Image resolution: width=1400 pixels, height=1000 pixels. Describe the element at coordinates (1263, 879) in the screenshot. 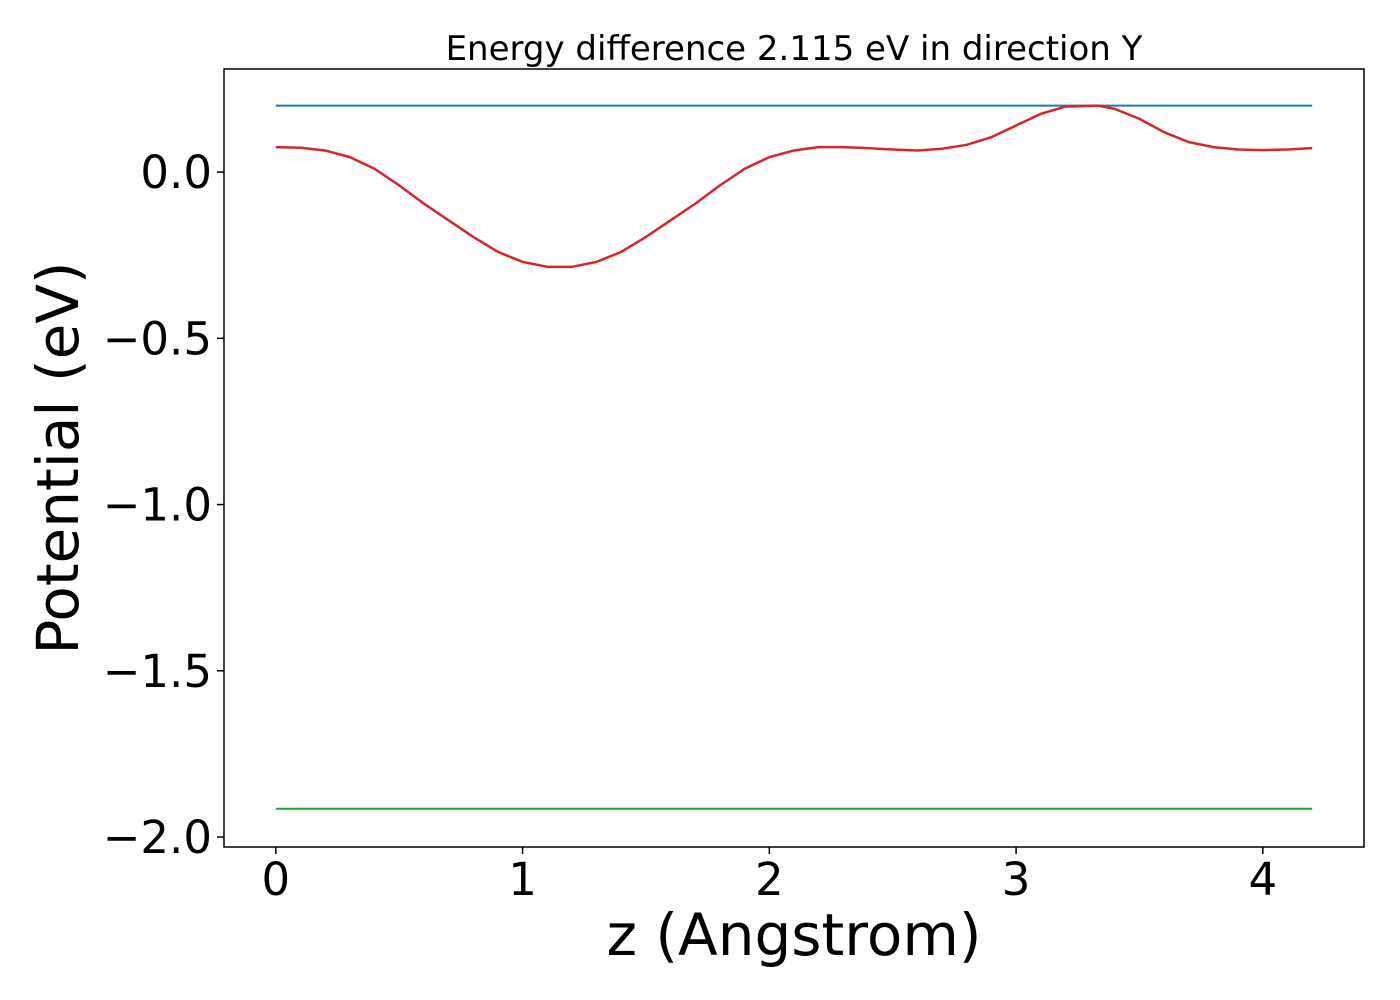

I see `x-tick-label: 4` at that location.